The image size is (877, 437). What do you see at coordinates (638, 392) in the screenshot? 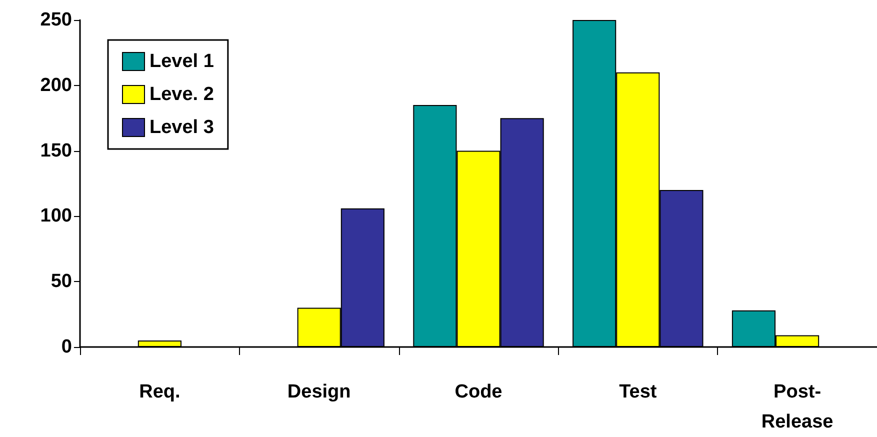
I see `x-tick-label: Test` at bounding box center [638, 392].